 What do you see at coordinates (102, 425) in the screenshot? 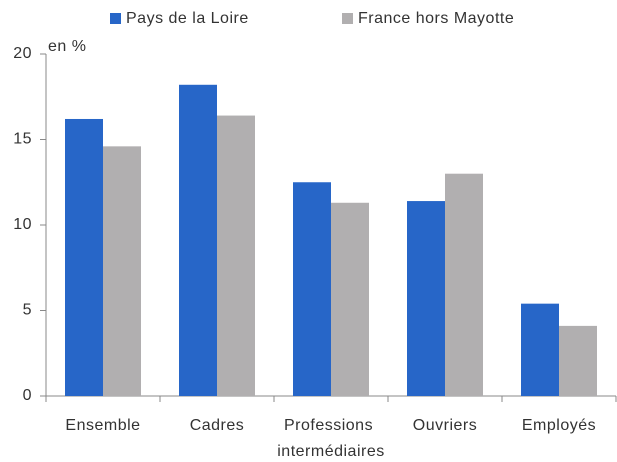
I see `x-tick-label: Ensemble` at bounding box center [102, 425].